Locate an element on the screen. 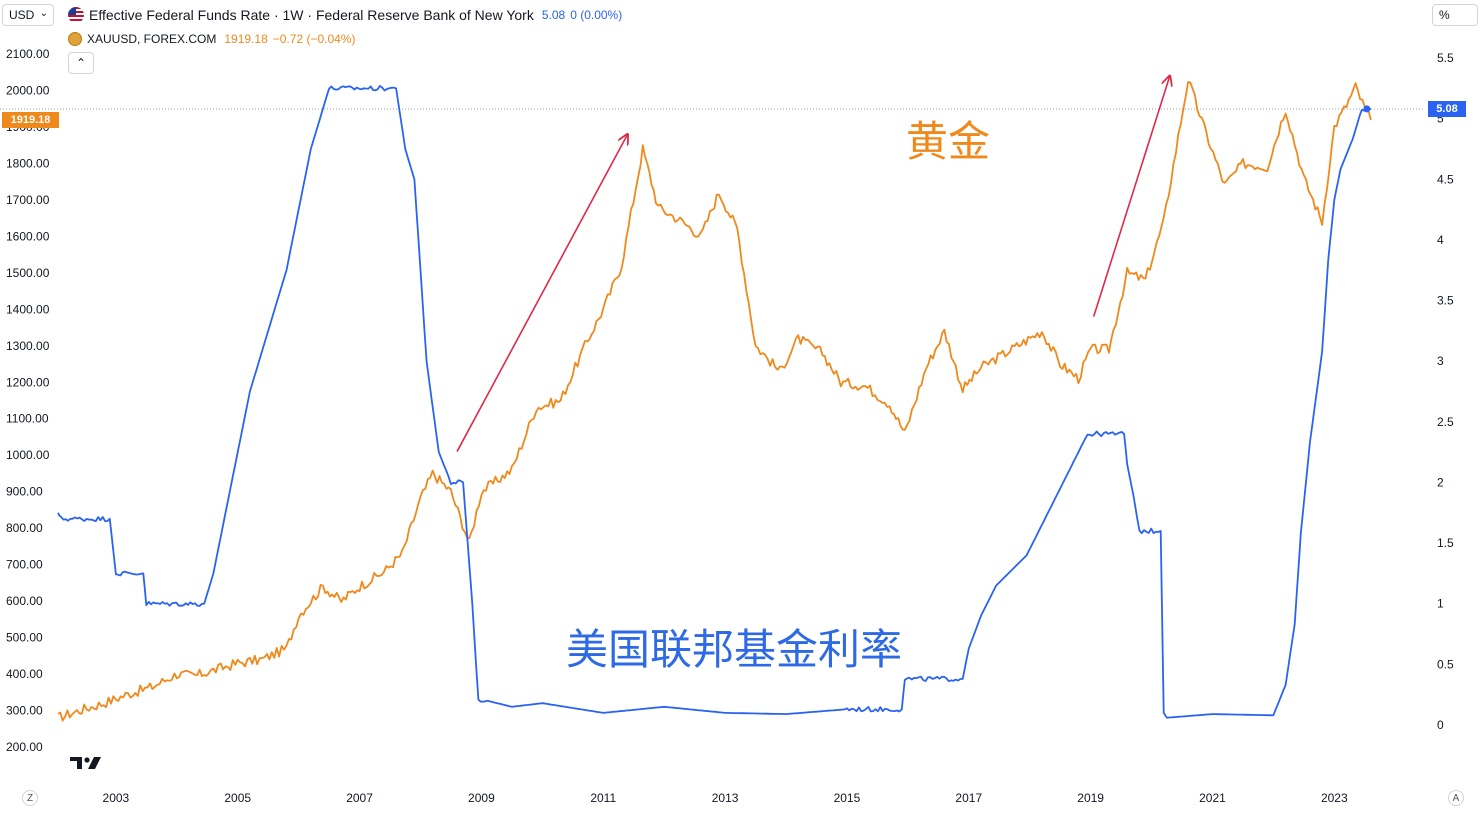 Image resolution: width=1480 pixels, height=815 pixels. left-axis-tick-1: 300.00 is located at coordinates (24, 711).